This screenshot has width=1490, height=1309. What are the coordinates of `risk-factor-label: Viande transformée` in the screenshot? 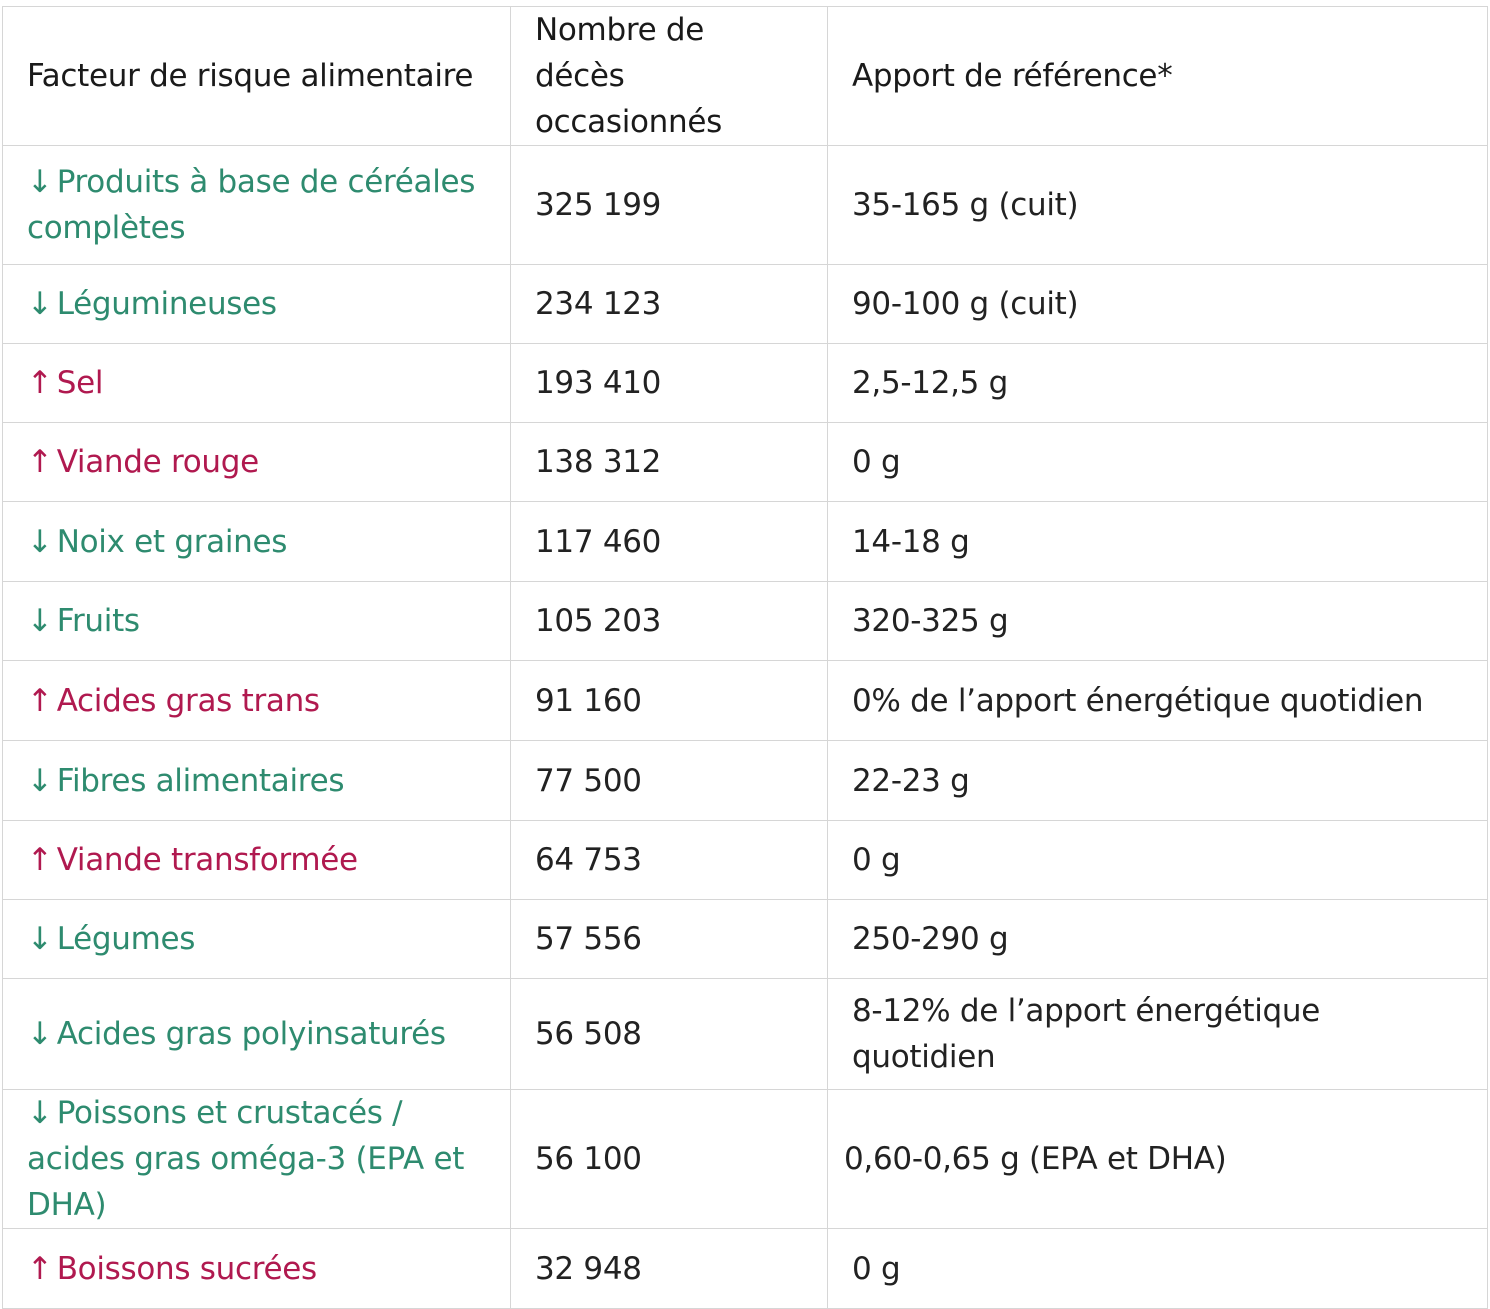 It's located at (207, 860).